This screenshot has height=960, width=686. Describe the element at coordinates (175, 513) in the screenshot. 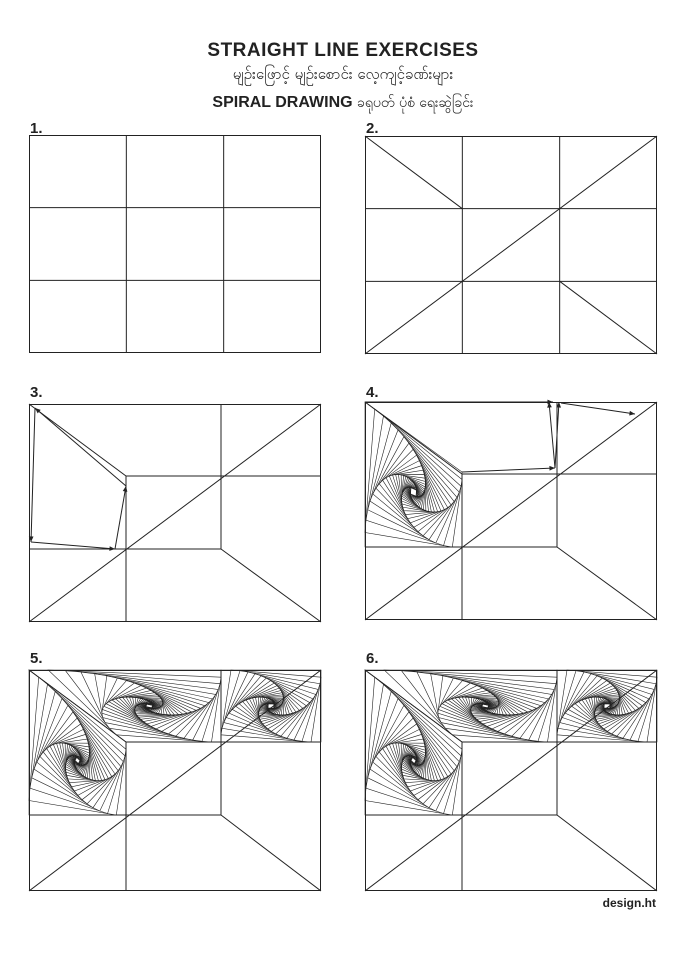

I see `panel-3-drawing` at that location.